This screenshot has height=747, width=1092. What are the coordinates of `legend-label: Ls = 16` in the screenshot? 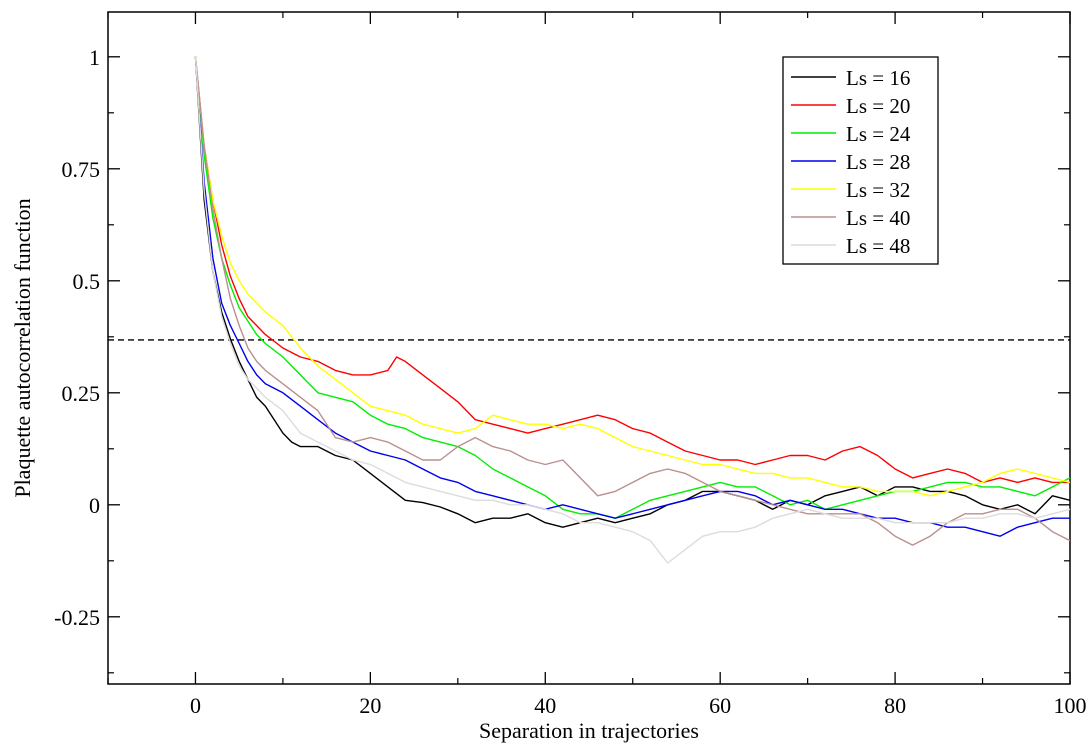 It's located at (878, 78).